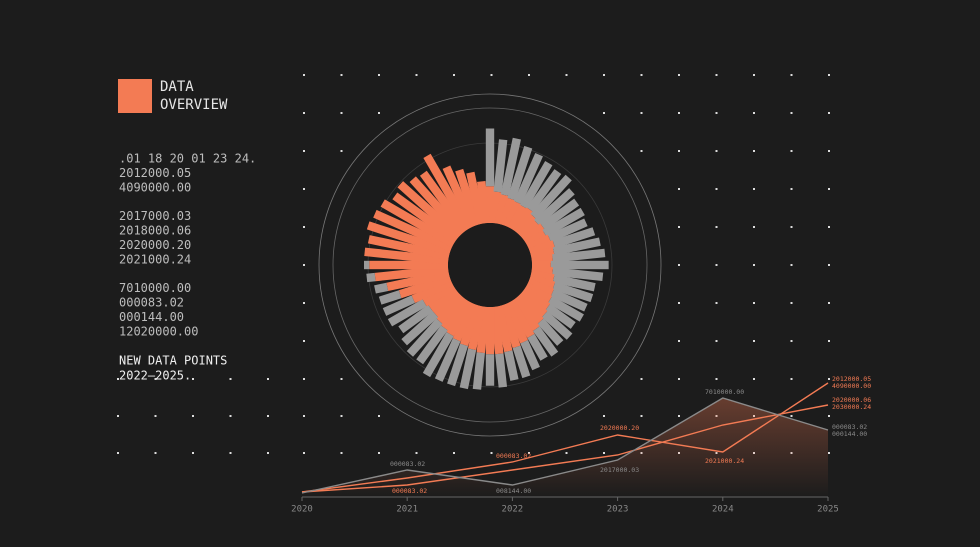  I want to click on x-tick-label: 2025, so click(828, 510).